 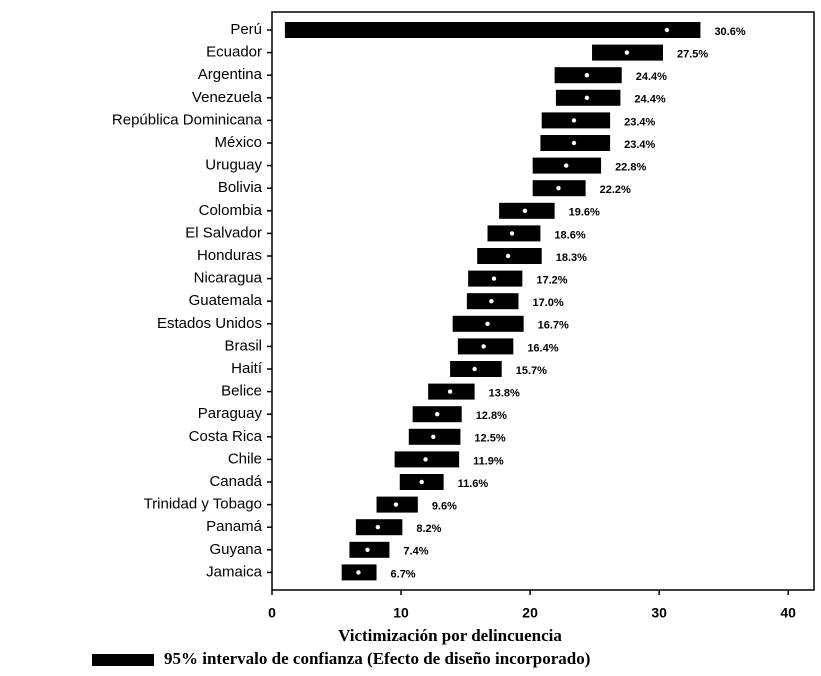 I want to click on y-tick-label: El Salvador, so click(x=223, y=232).